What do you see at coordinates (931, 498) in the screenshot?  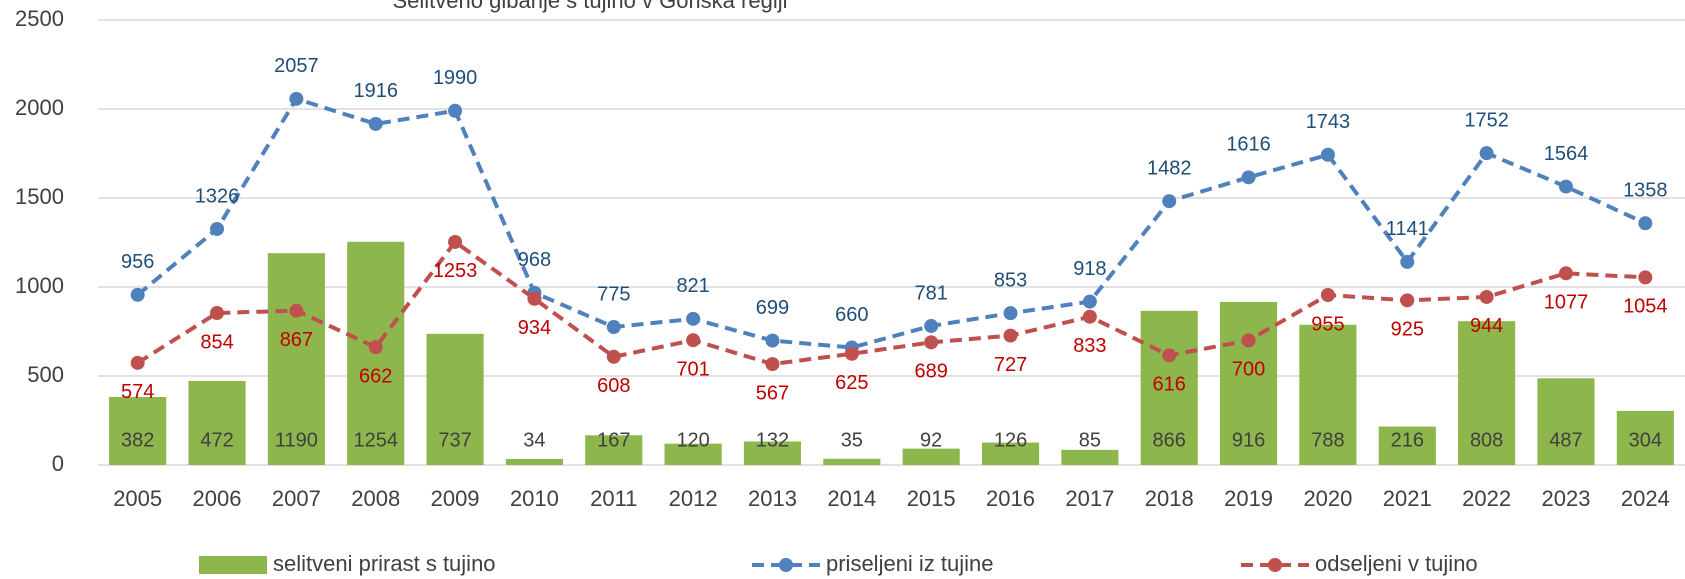 I see `x-tick-label: 2015` at bounding box center [931, 498].